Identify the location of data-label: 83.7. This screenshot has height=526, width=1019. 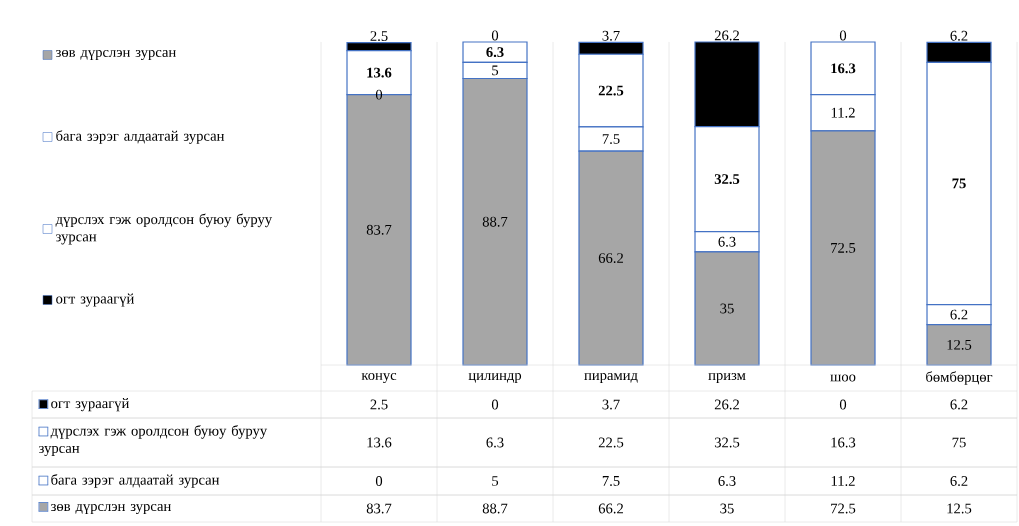
(379, 508).